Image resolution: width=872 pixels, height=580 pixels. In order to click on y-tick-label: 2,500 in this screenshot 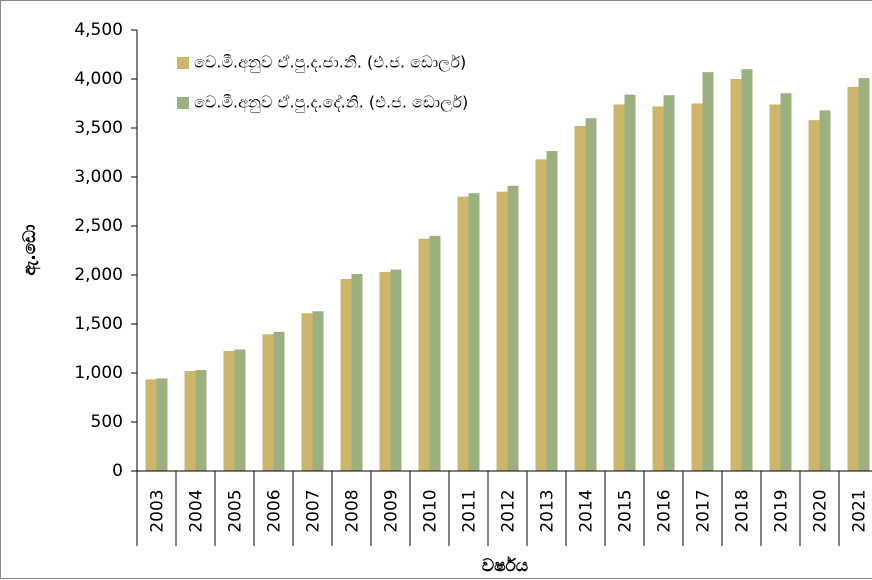, I will do `click(98, 226)`.